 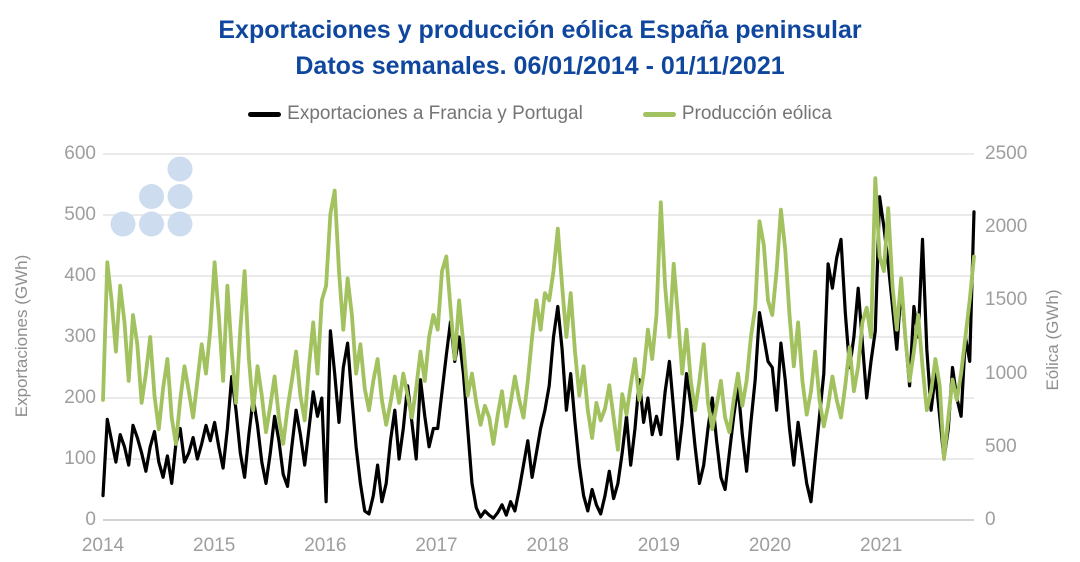 I want to click on legend-item-produccion-eolica: Producción eólica, so click(x=737, y=114).